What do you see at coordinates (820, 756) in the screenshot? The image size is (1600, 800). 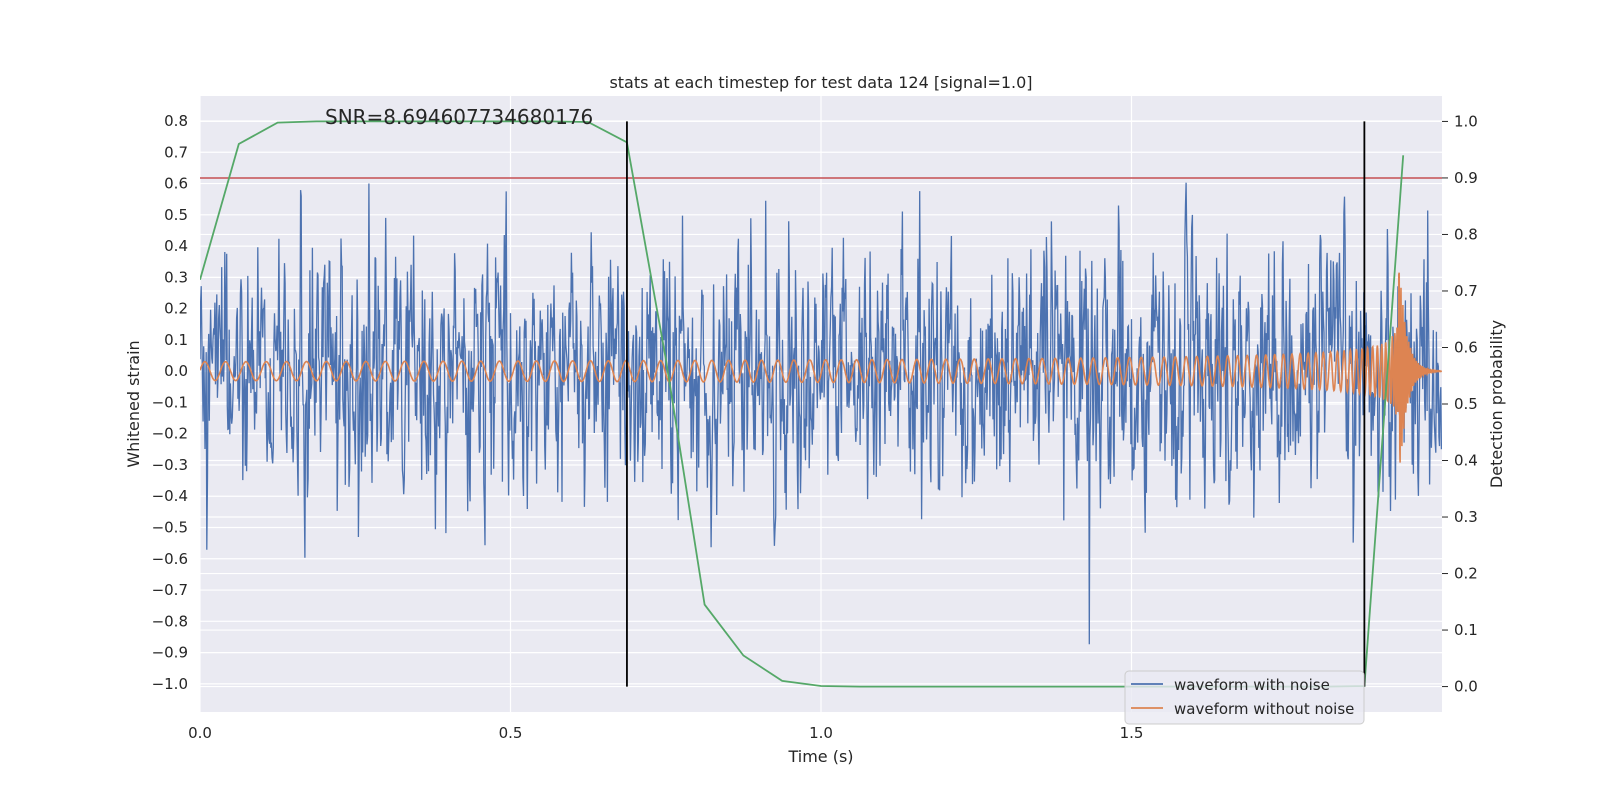 I see `x-axis-label: Time (s)` at bounding box center [820, 756].